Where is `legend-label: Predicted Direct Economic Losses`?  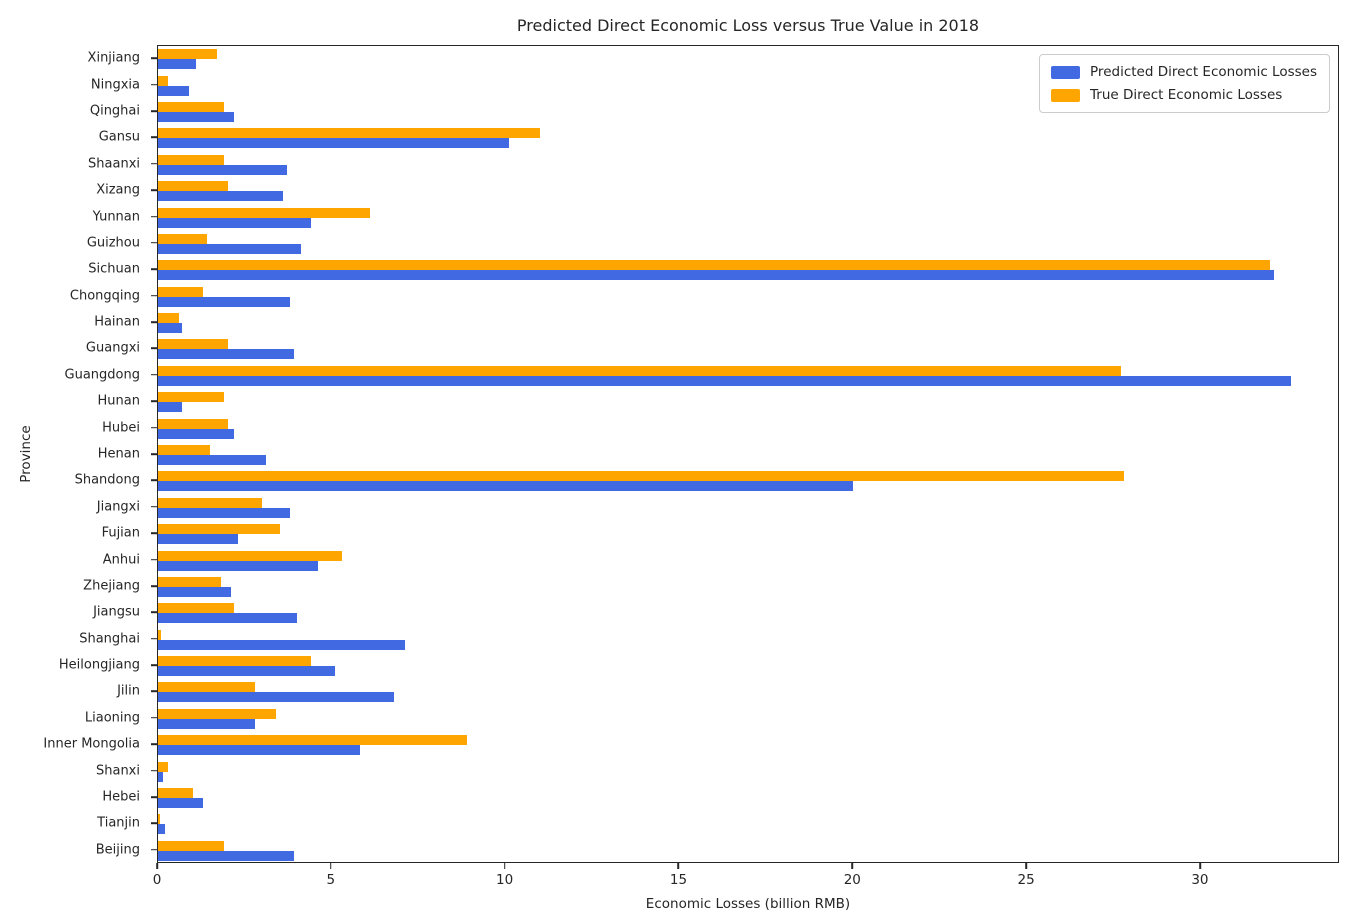
legend-label: Predicted Direct Economic Losses is located at coordinates (1203, 72).